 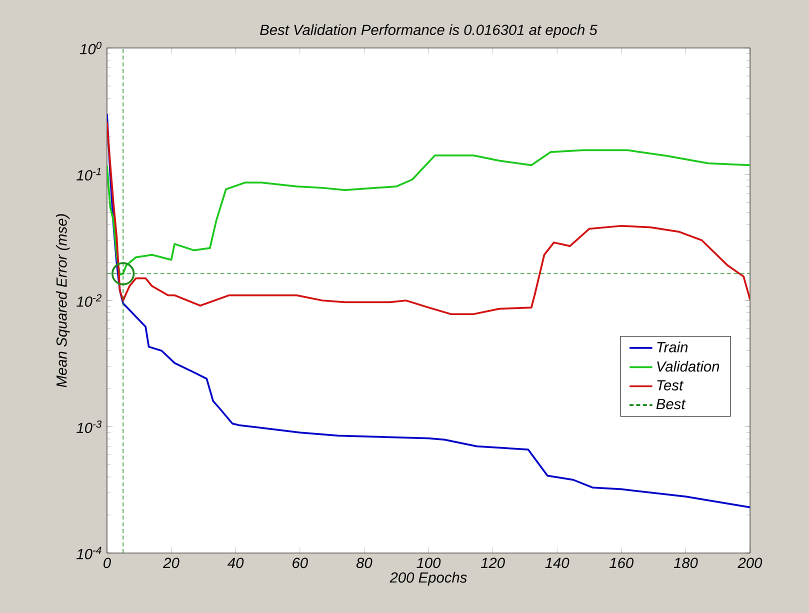 What do you see at coordinates (686, 563) in the screenshot?
I see `x-tick-label: 180` at bounding box center [686, 563].